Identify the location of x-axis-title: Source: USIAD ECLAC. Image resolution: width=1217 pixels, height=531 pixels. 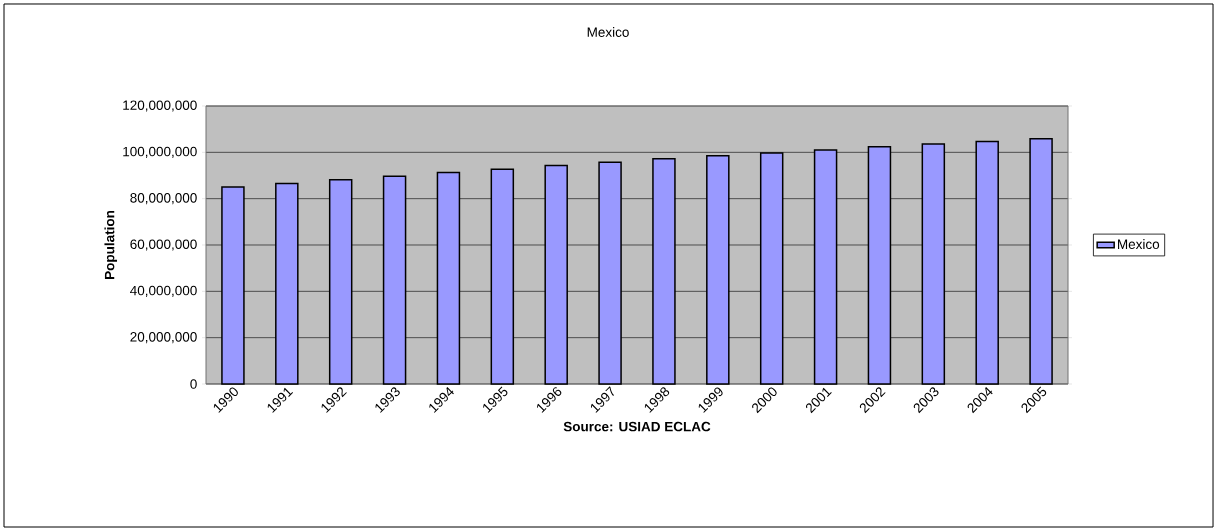
(637, 426).